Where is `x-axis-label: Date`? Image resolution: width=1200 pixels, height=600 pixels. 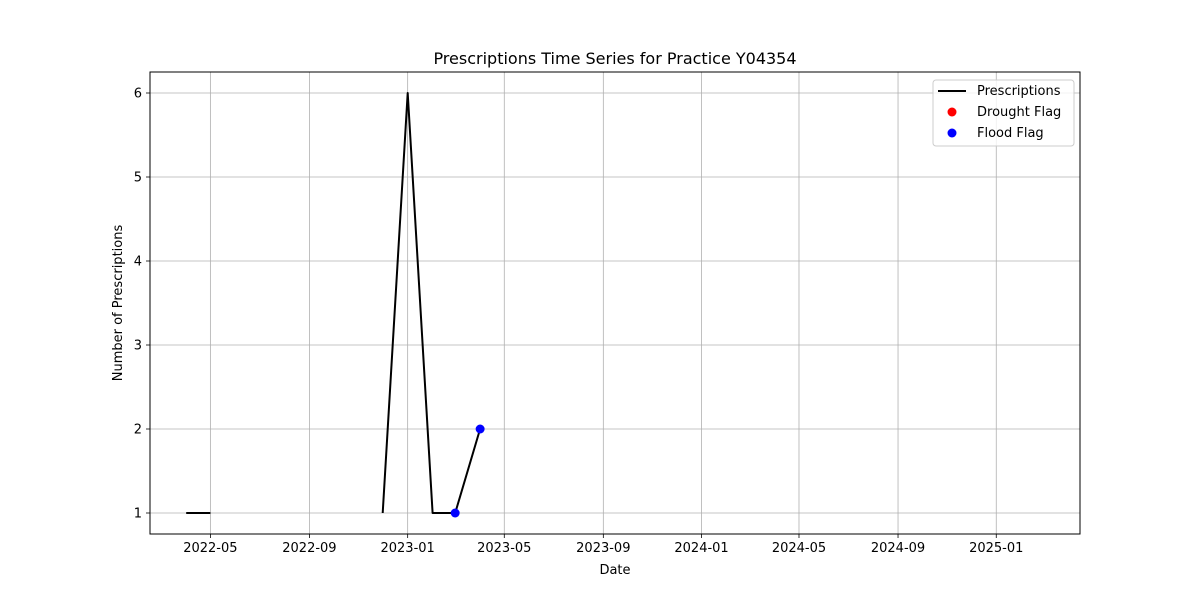 x-axis-label: Date is located at coordinates (614, 570).